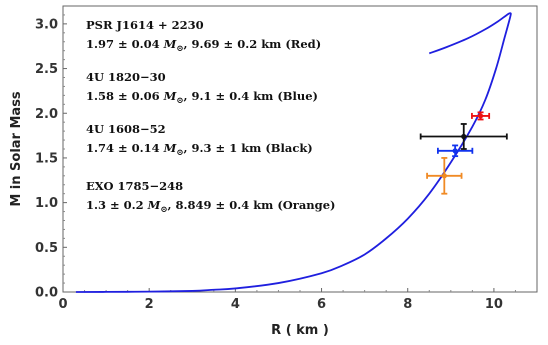  Describe the element at coordinates (16, 149) in the screenshot. I see `y-axis-label: M in Solar Mass` at that location.